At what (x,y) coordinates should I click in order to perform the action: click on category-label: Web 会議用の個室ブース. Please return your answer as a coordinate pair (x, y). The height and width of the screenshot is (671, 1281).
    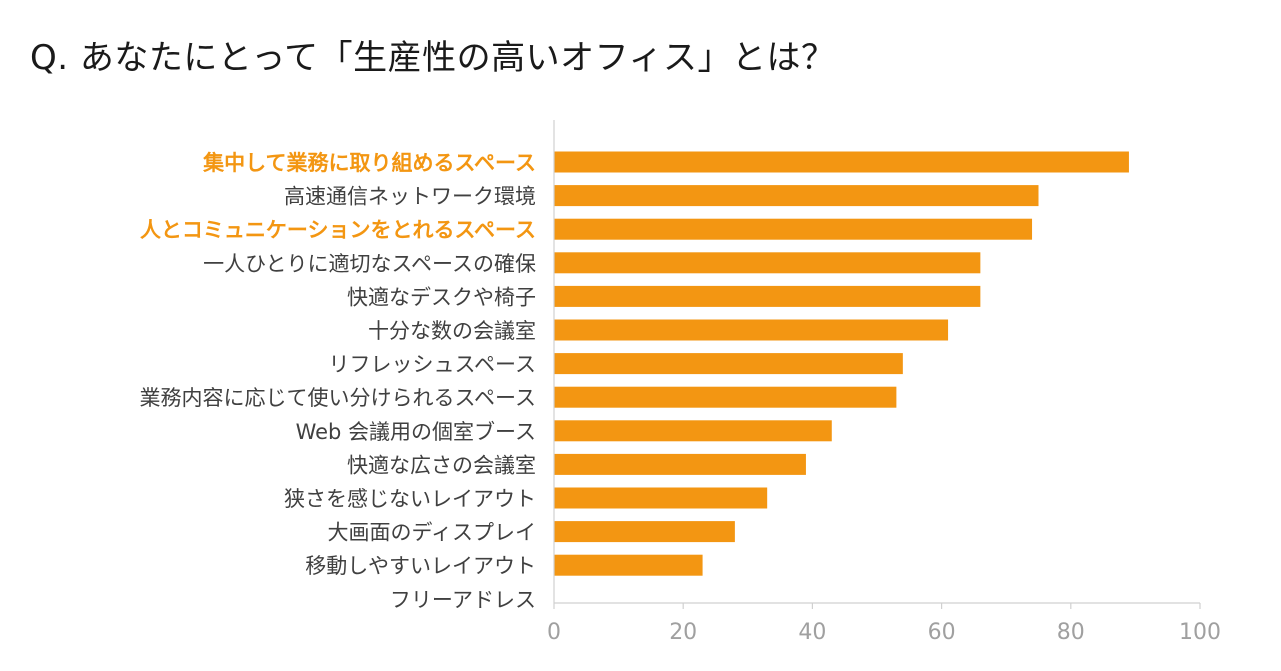
    Looking at the image, I should click on (416, 432).